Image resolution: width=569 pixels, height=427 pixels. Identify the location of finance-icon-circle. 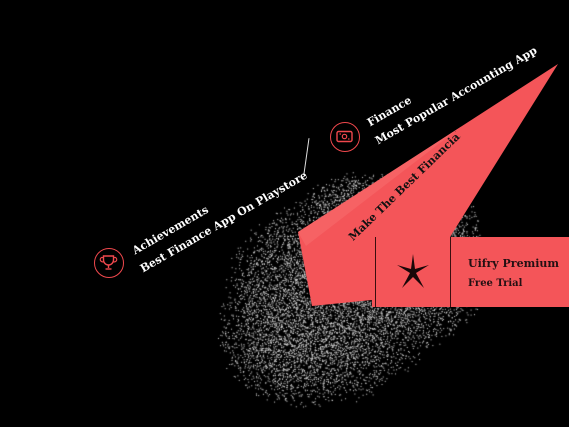
(345, 137).